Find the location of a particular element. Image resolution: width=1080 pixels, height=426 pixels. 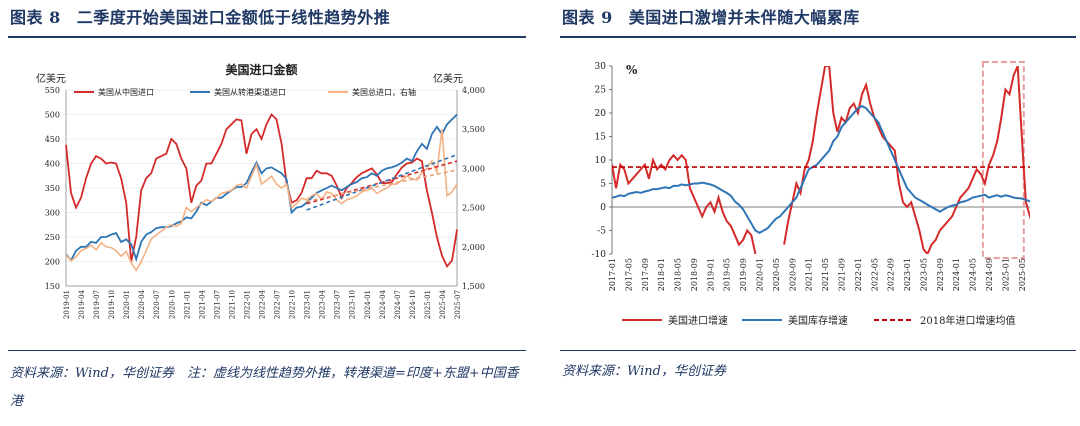

y-tick-right-label: 3,500 is located at coordinates (473, 129).